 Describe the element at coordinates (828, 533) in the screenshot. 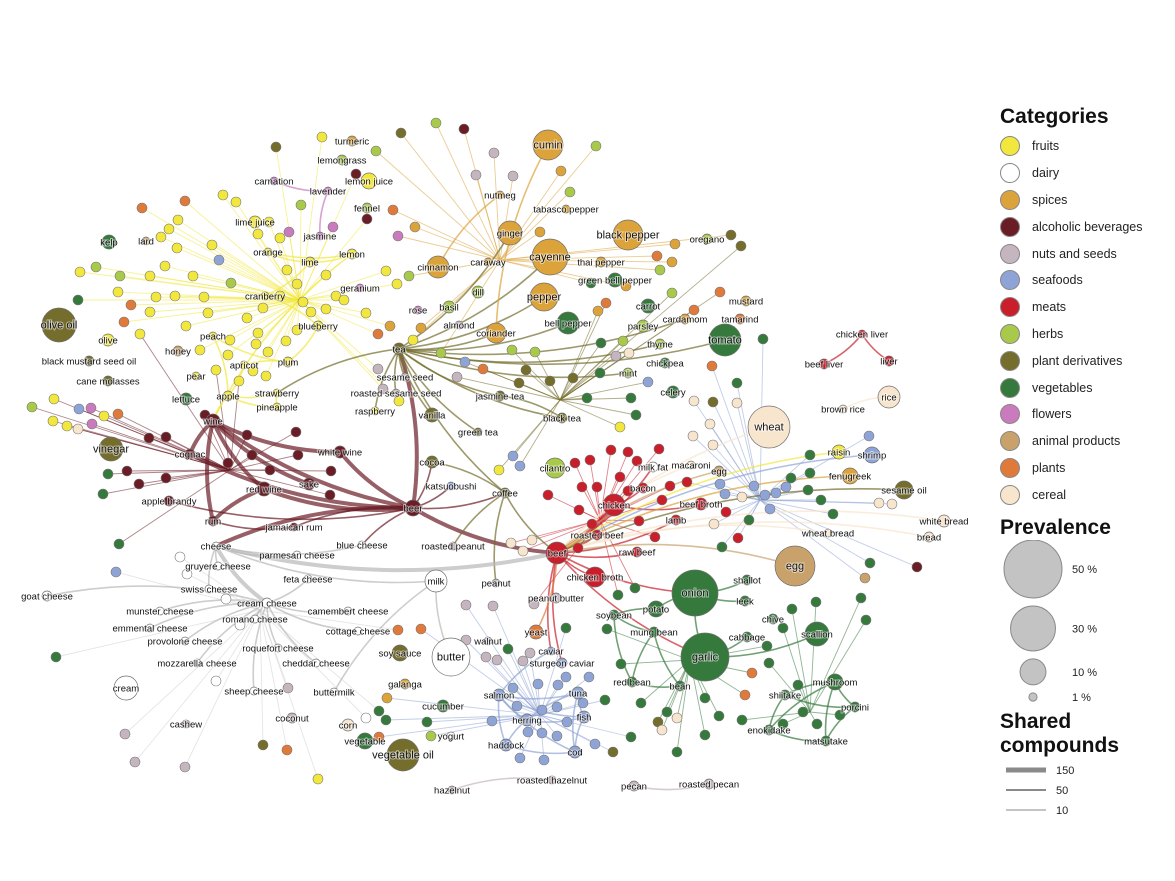

I see `node-wheat-bread` at that location.